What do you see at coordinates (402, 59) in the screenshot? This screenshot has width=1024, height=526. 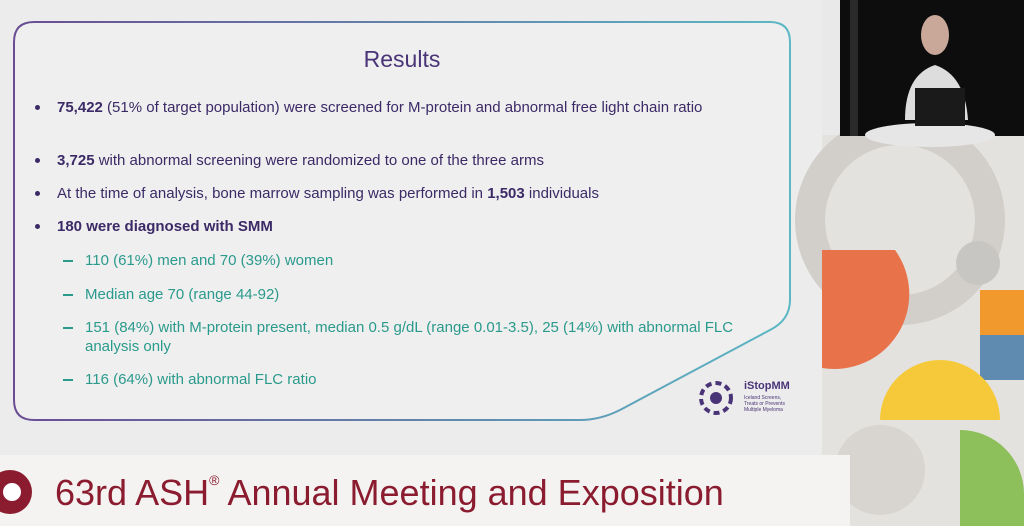 I see `slide-title: Results` at bounding box center [402, 59].